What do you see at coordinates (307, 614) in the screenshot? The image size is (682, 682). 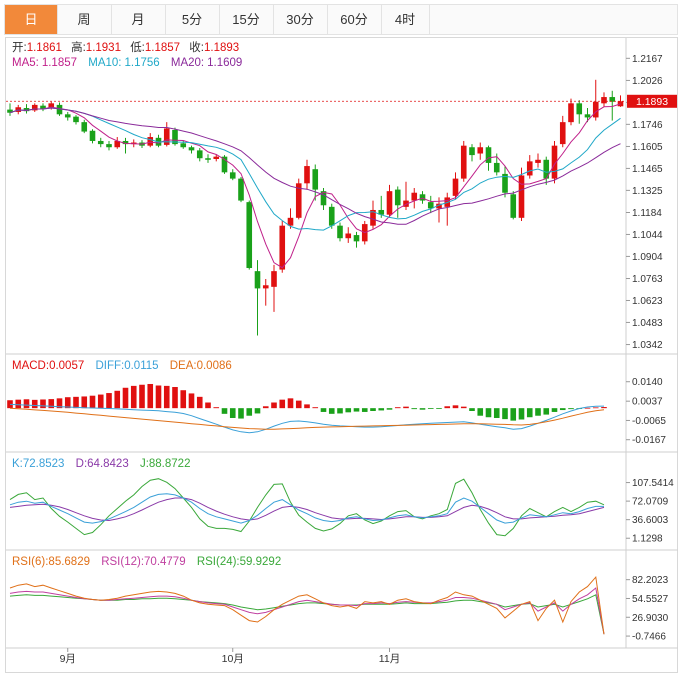 I see `rsi24-line` at bounding box center [307, 614].